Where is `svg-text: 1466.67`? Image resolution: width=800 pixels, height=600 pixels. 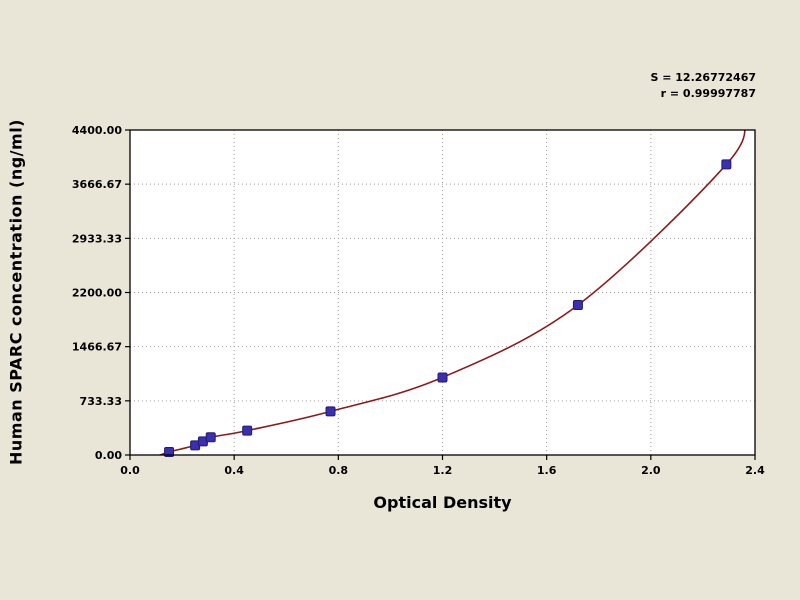
svg-text: 1466.67 is located at coordinates (97, 347).